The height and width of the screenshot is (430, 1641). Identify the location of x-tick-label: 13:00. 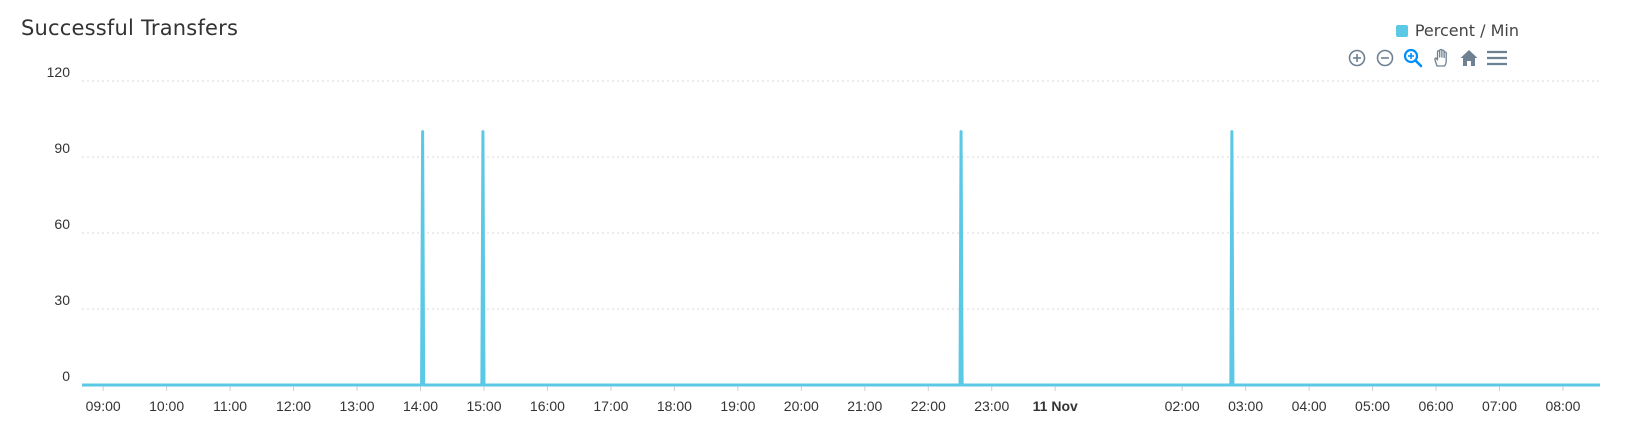
(357, 406).